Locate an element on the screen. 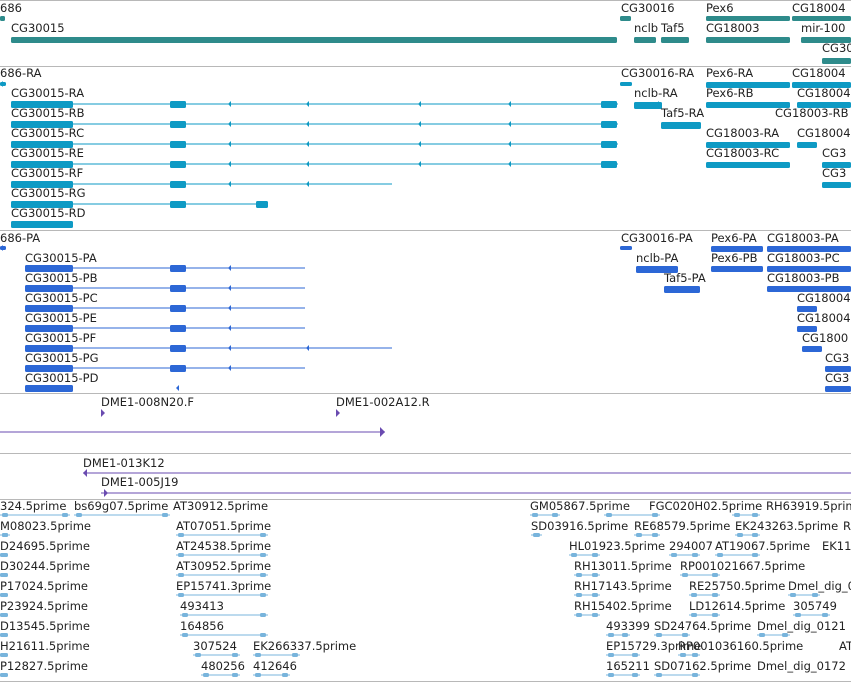 This screenshot has height=682, width=851. gene-label: 686 is located at coordinates (11, 8).